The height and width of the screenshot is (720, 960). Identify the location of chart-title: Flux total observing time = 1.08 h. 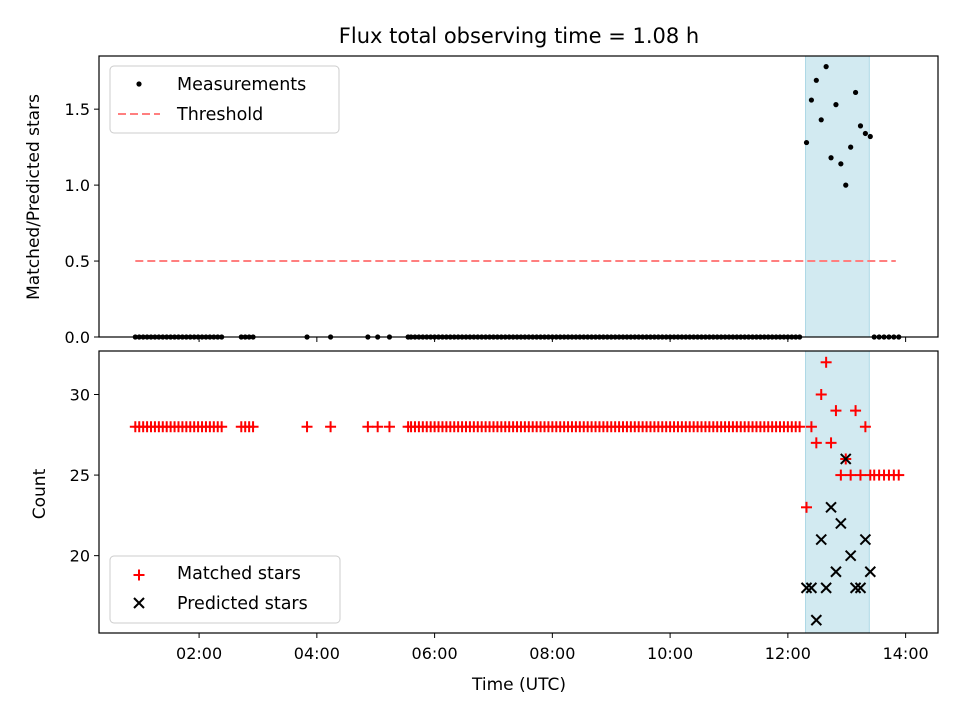
(519, 36).